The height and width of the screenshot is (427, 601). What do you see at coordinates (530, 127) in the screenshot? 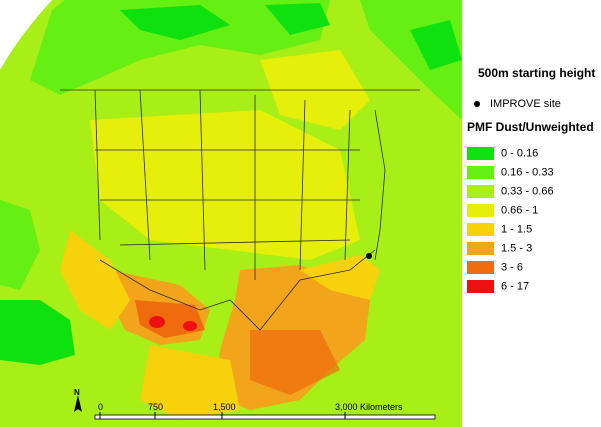
I see `legend-heading: PMF Dust/Unweighted` at bounding box center [530, 127].